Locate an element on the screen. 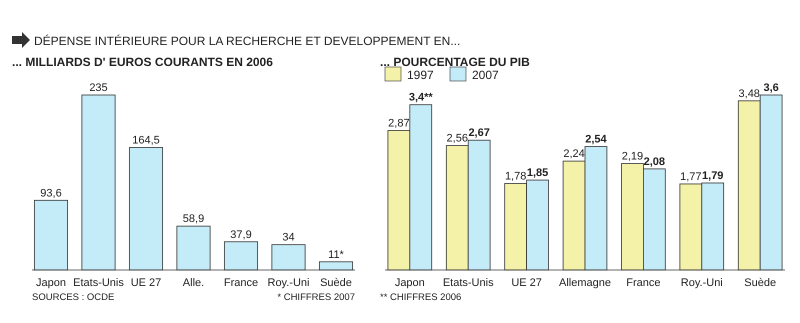 Image resolution: width=800 pixels, height=323 pixels. legend-label: 2007 is located at coordinates (486, 75).